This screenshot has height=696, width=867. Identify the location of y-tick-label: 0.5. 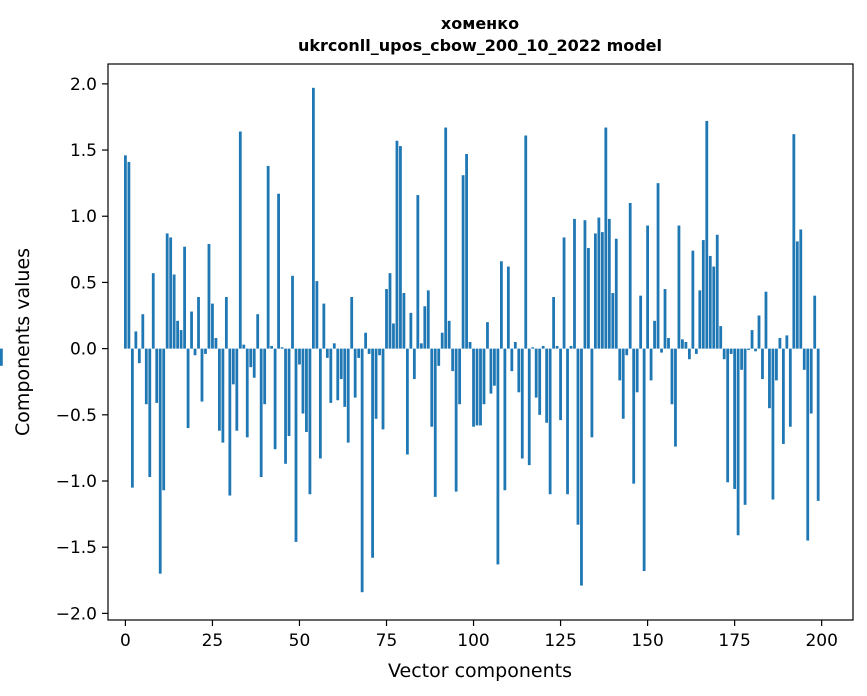
(83, 283).